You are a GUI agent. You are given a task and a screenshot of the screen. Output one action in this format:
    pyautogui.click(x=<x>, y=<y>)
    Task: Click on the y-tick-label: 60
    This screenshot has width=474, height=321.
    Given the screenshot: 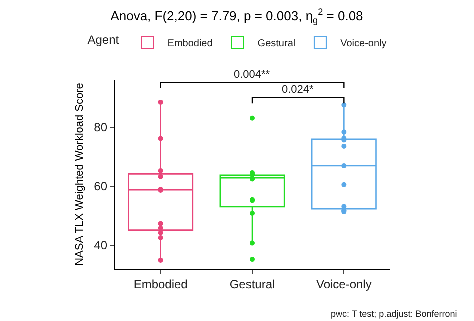 What is the action you would take?
    pyautogui.click(x=101, y=187)
    